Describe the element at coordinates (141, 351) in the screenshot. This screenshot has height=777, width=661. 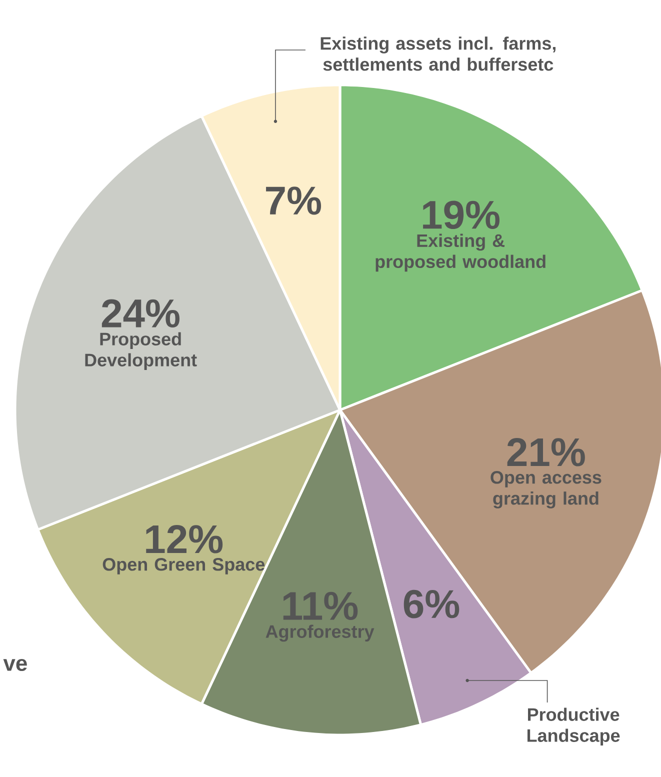
I see `slice-label: Proposed Development` at that location.